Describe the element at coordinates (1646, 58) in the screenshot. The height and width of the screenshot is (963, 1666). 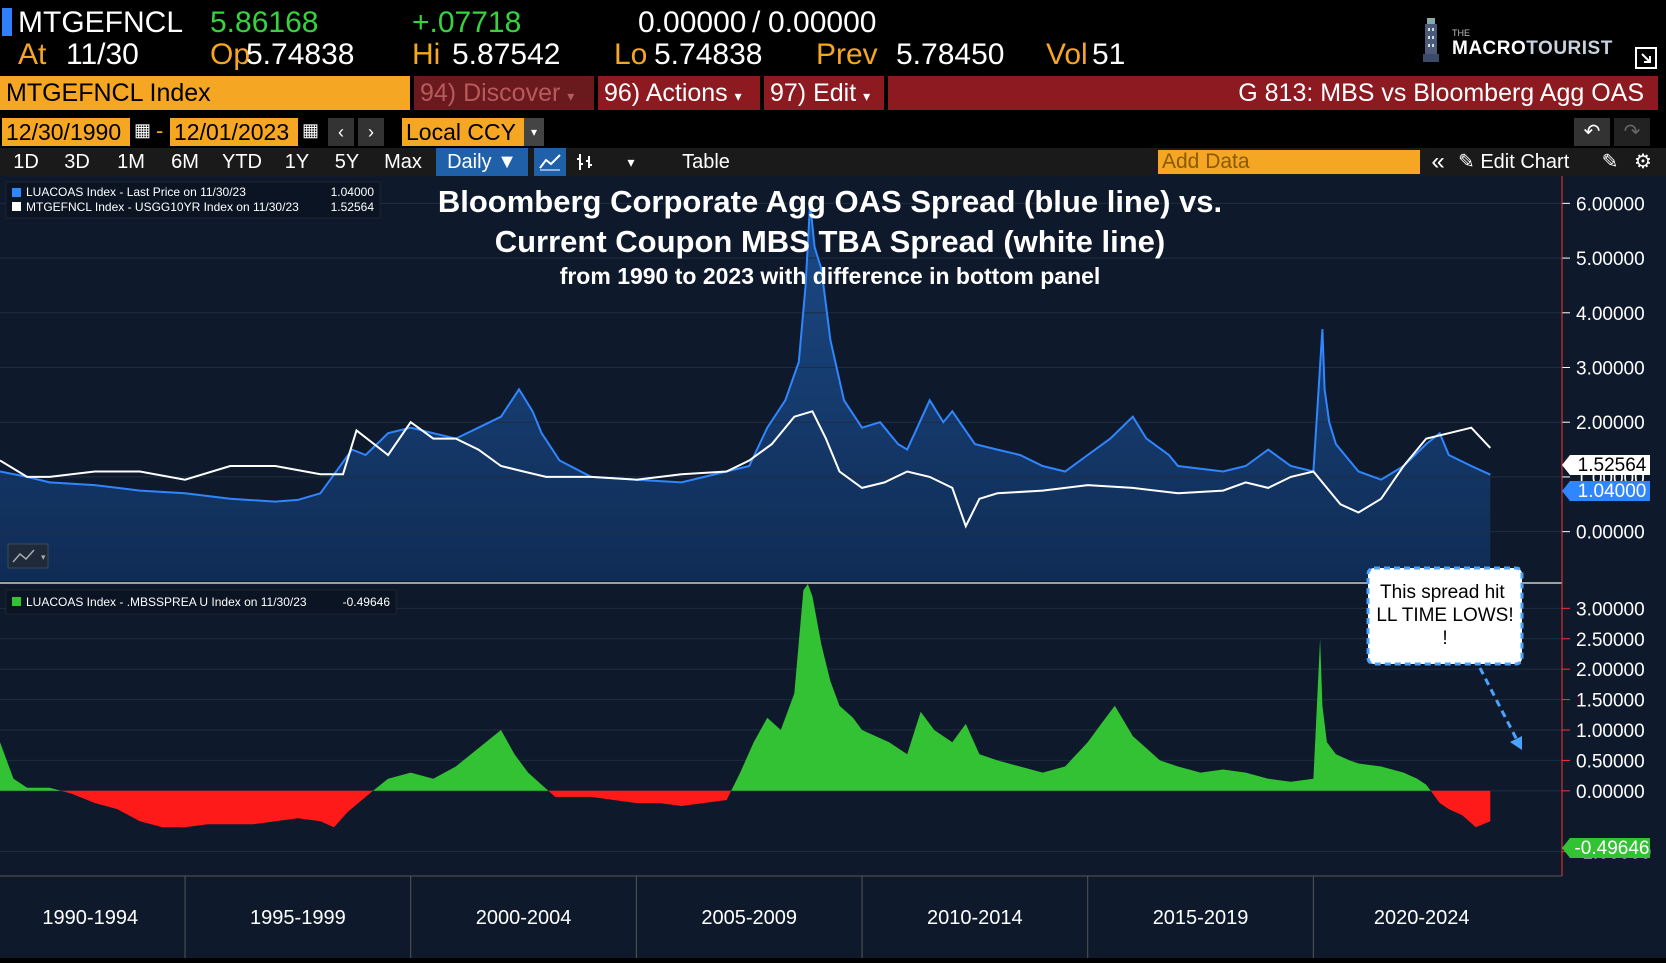
I see `expand-icon` at that location.